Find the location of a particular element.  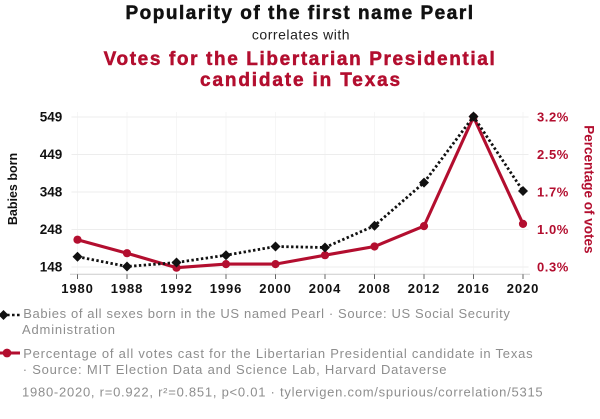

svg-text: 2000 is located at coordinates (275, 288).